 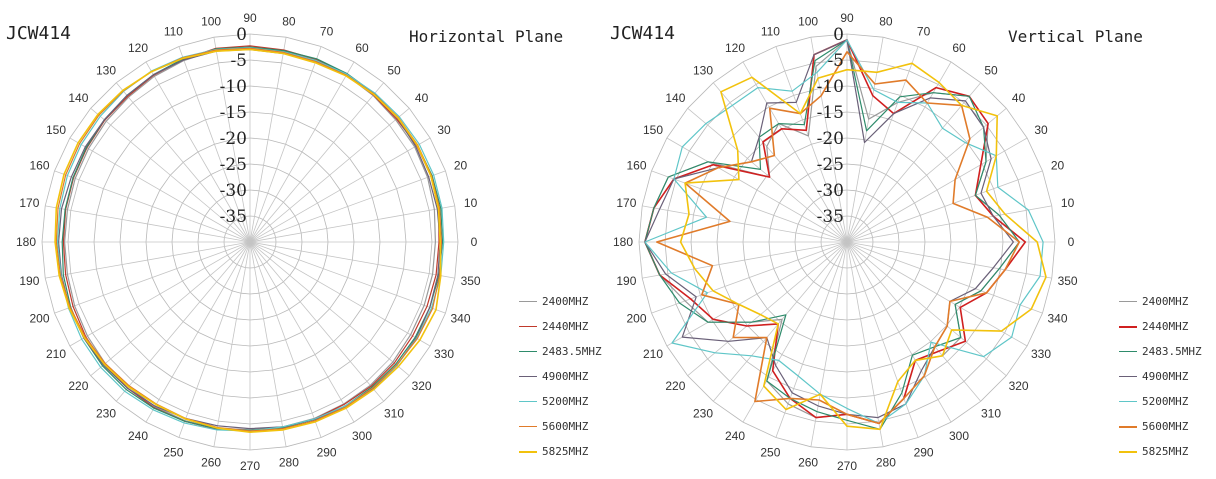 What do you see at coordinates (886, 21) in the screenshot?
I see `angle-tick-label: 80` at bounding box center [886, 21].